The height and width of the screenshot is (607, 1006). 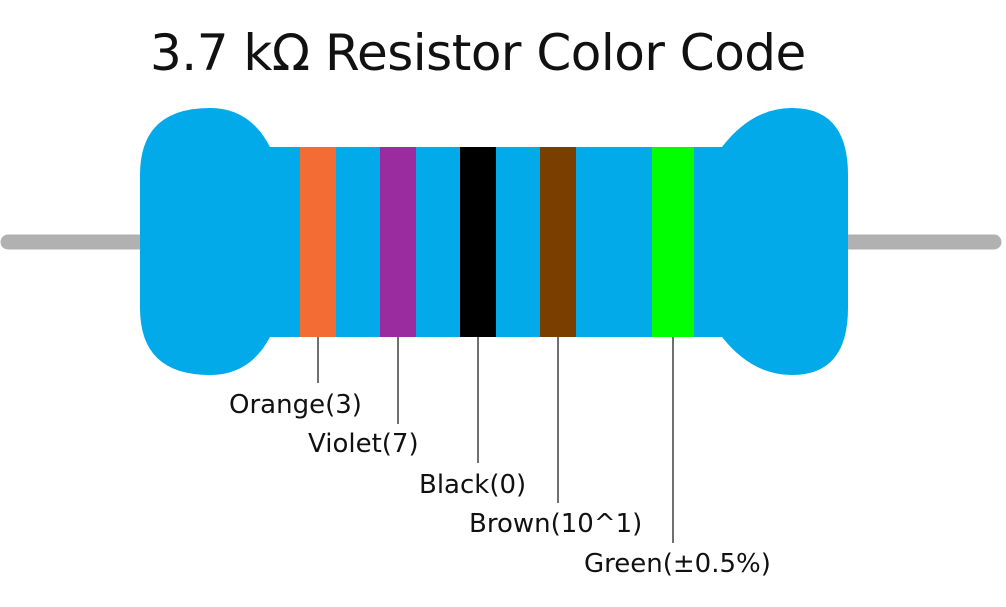 What do you see at coordinates (497, 242) in the screenshot?
I see `color-bands` at bounding box center [497, 242].